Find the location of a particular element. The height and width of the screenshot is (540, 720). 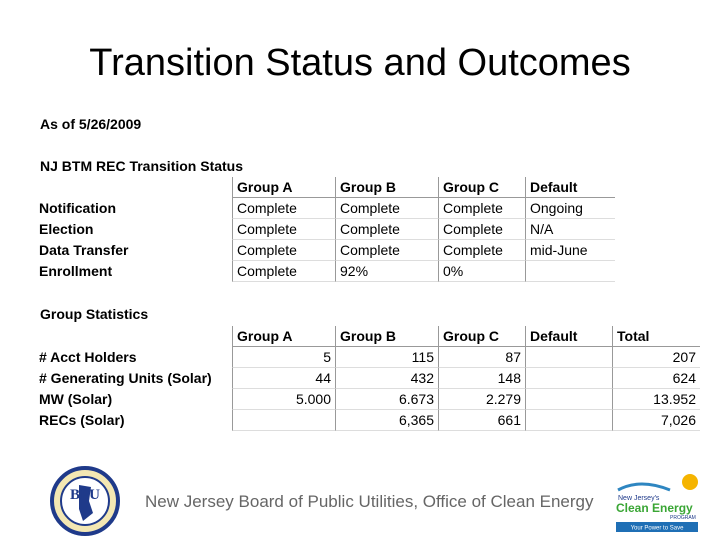

table-cell: mid-June is located at coordinates (570, 250).